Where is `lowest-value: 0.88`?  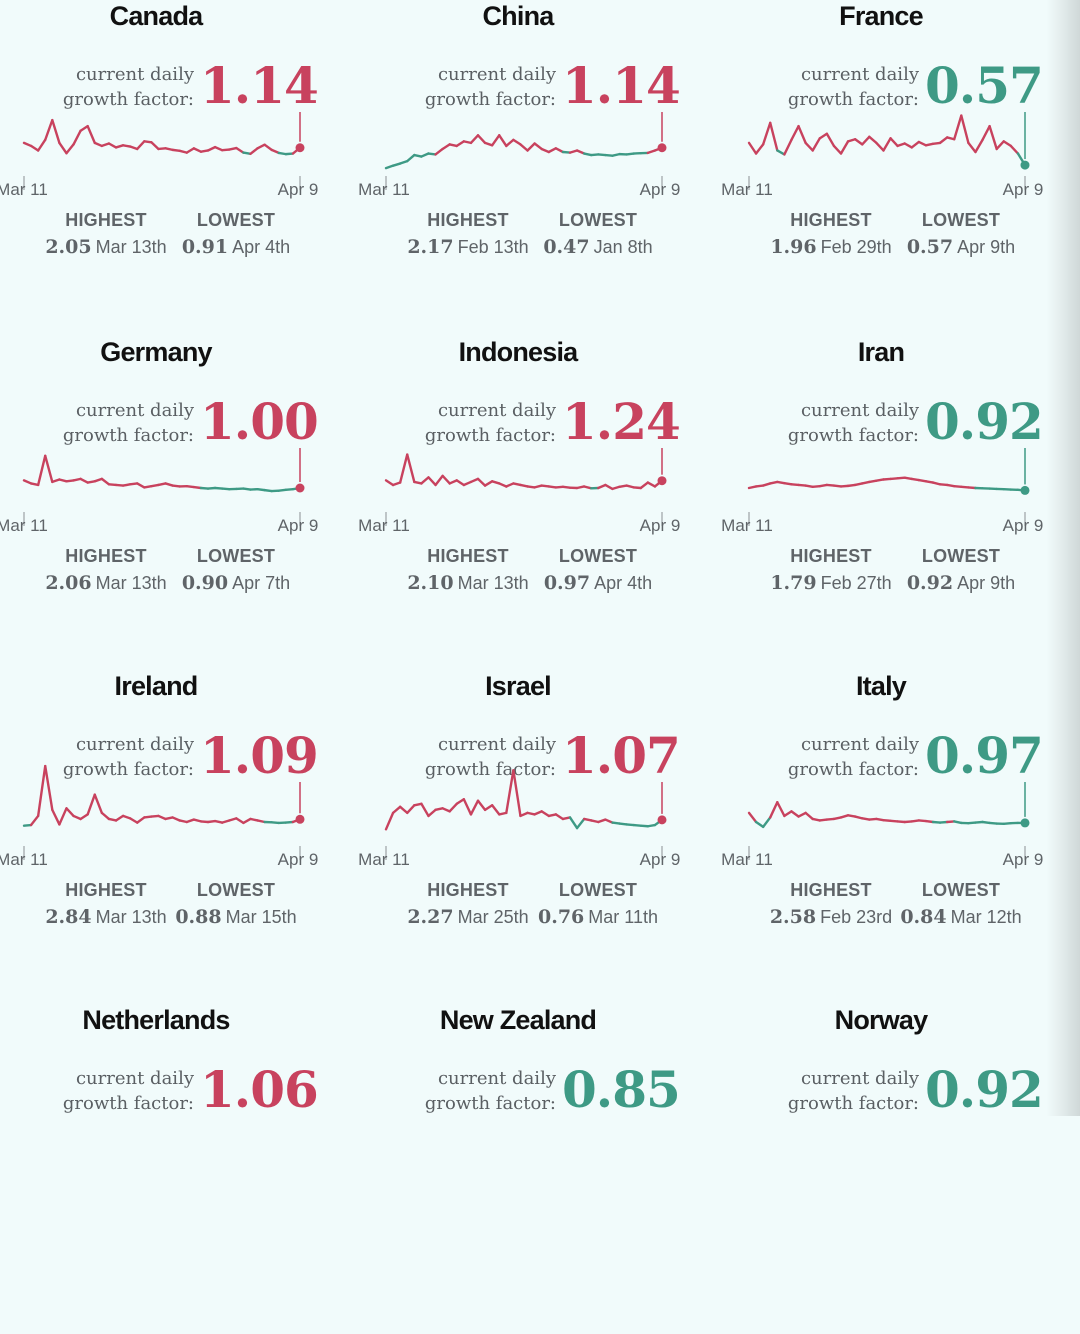
lowest-value: 0.88 is located at coordinates (198, 917).